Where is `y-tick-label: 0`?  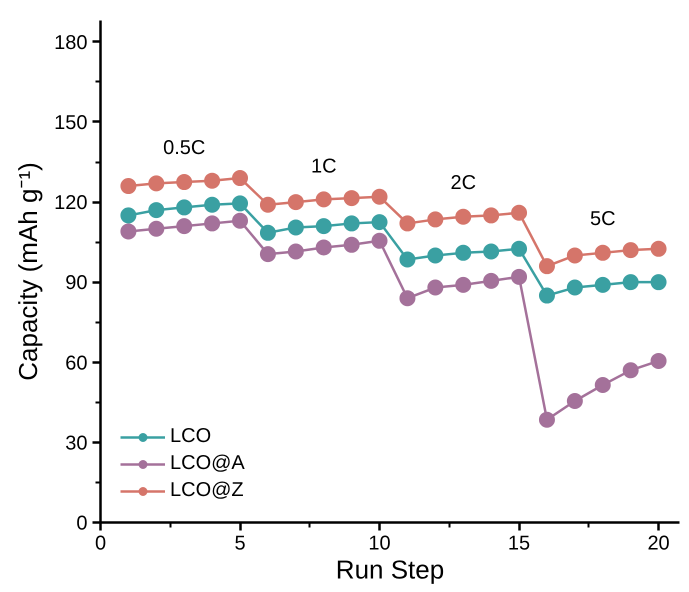 y-tick-label: 0 is located at coordinates (82, 523).